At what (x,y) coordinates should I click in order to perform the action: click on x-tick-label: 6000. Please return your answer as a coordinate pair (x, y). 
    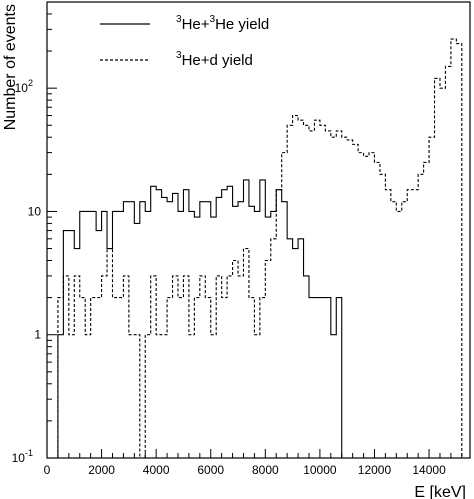
    Looking at the image, I should click on (210, 470).